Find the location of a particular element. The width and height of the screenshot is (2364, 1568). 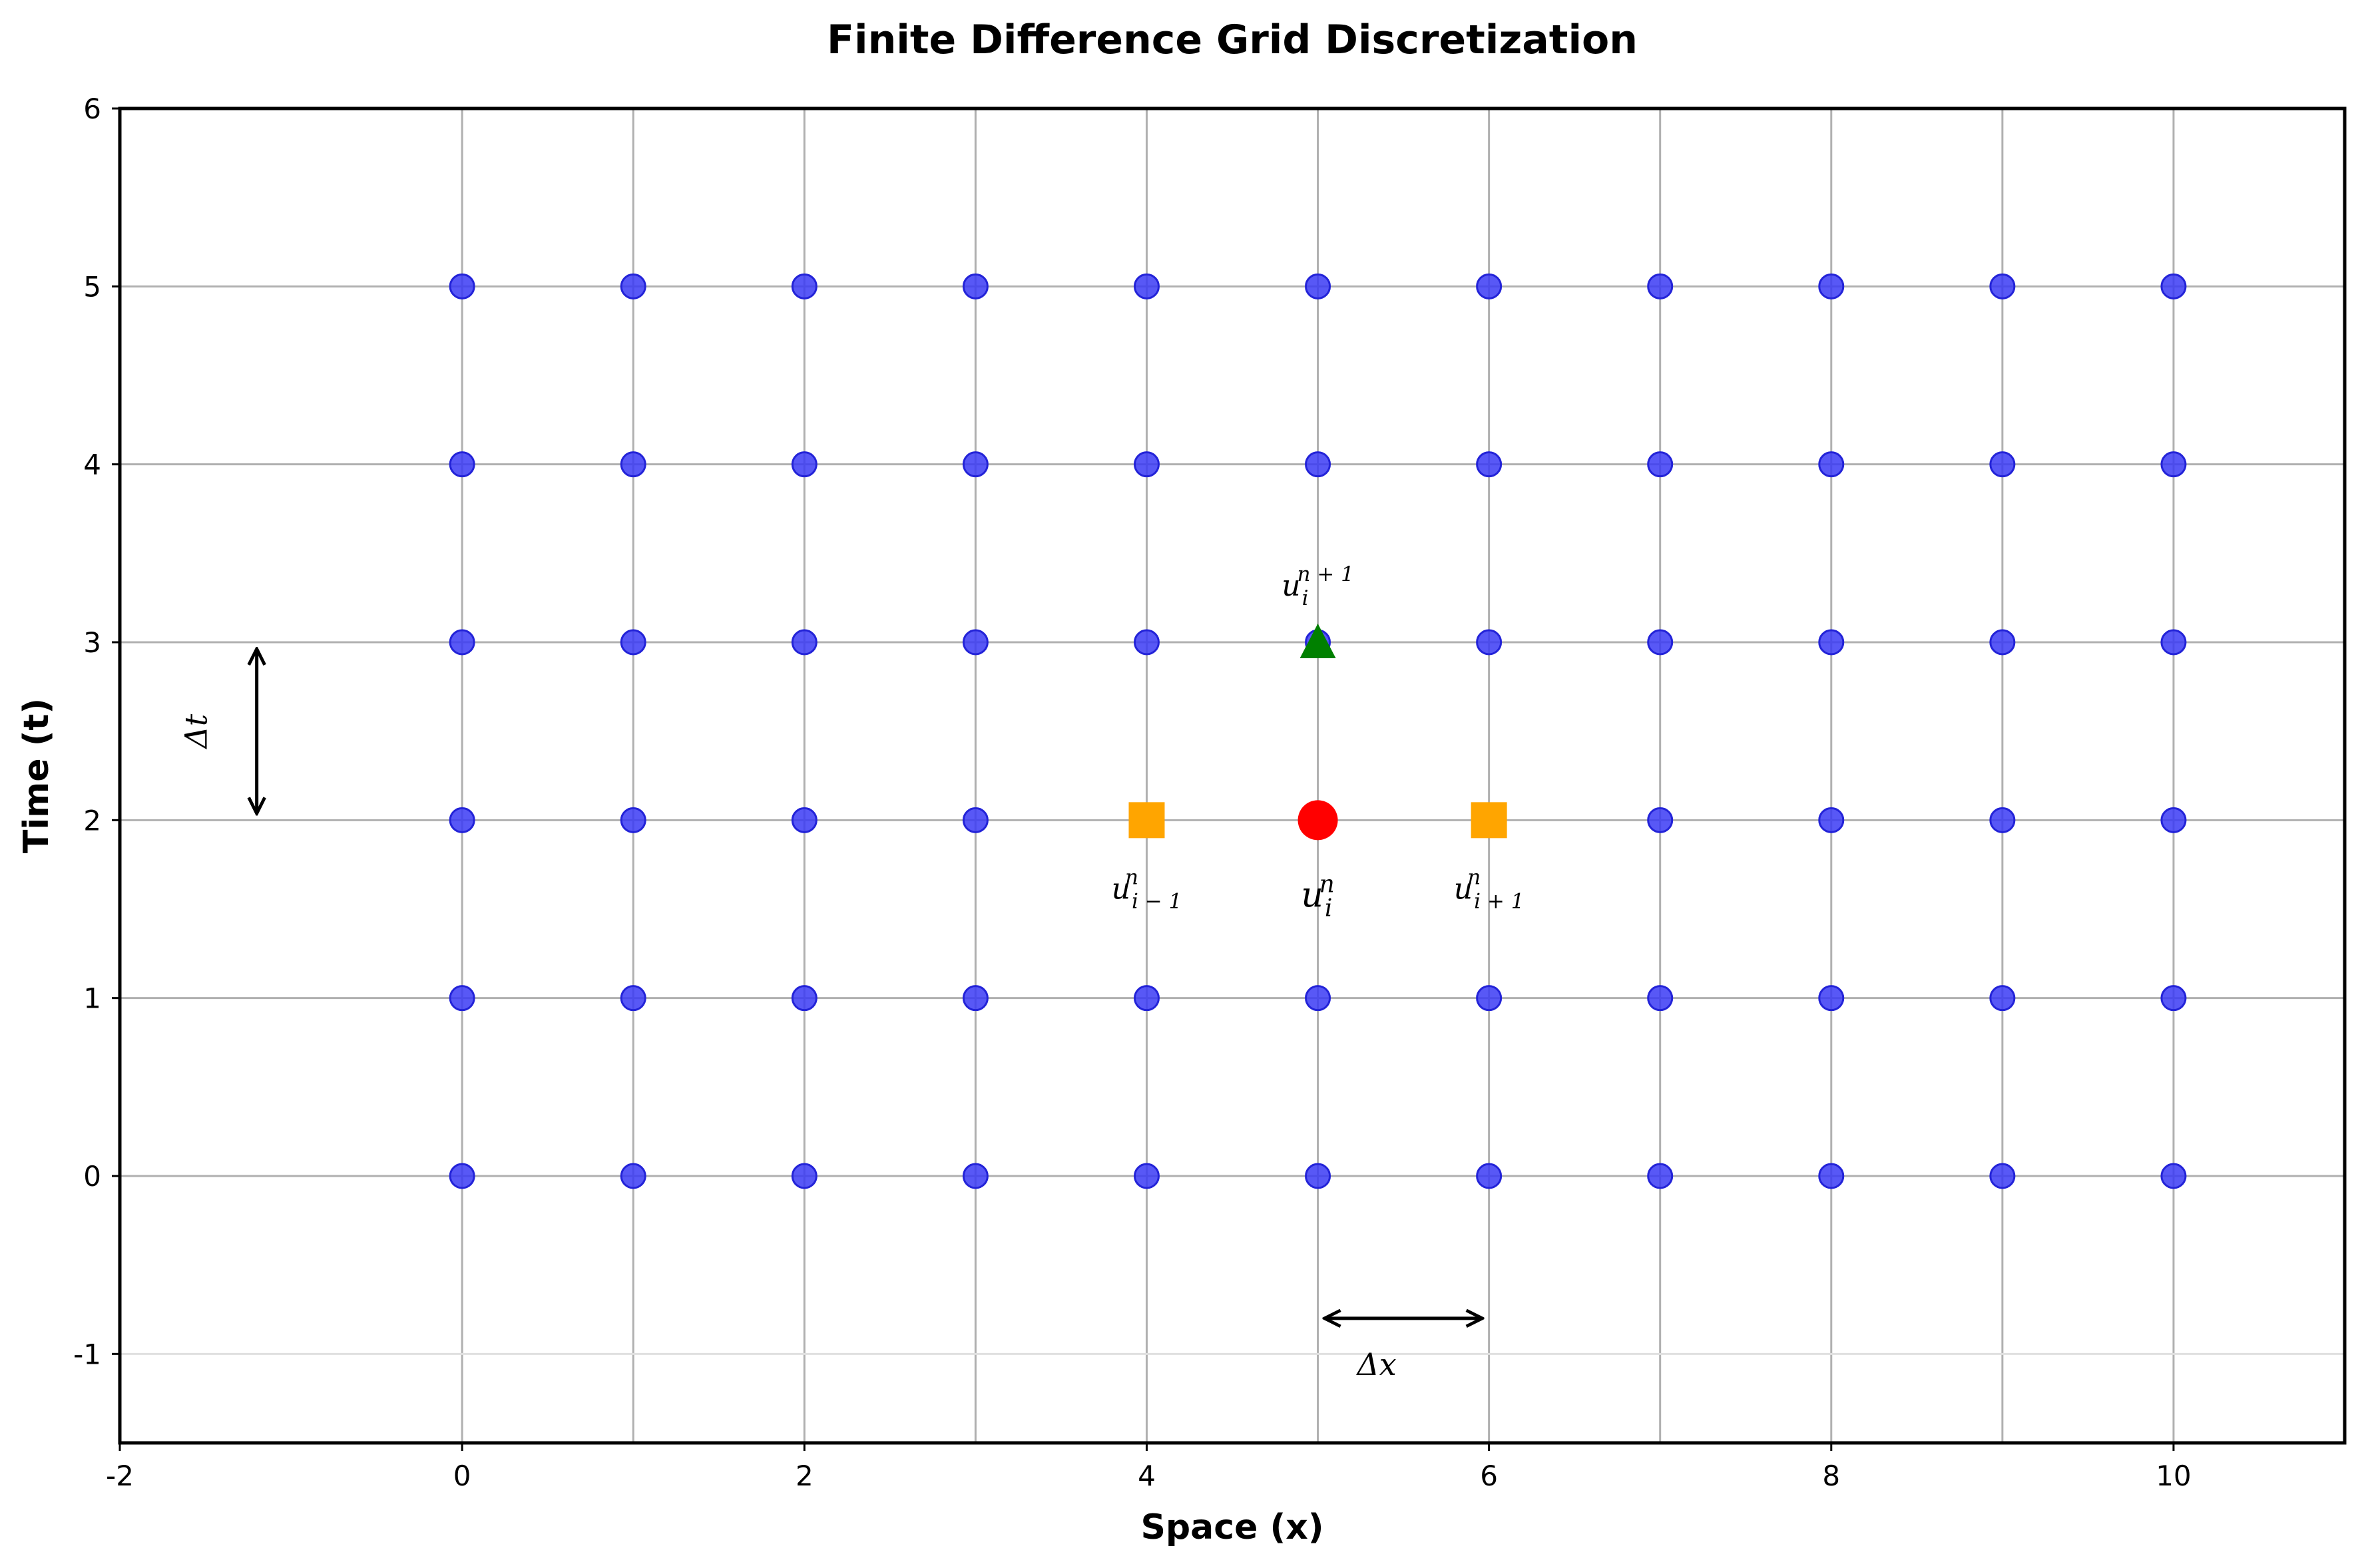

y-tick-label: 1 is located at coordinates (92, 998).